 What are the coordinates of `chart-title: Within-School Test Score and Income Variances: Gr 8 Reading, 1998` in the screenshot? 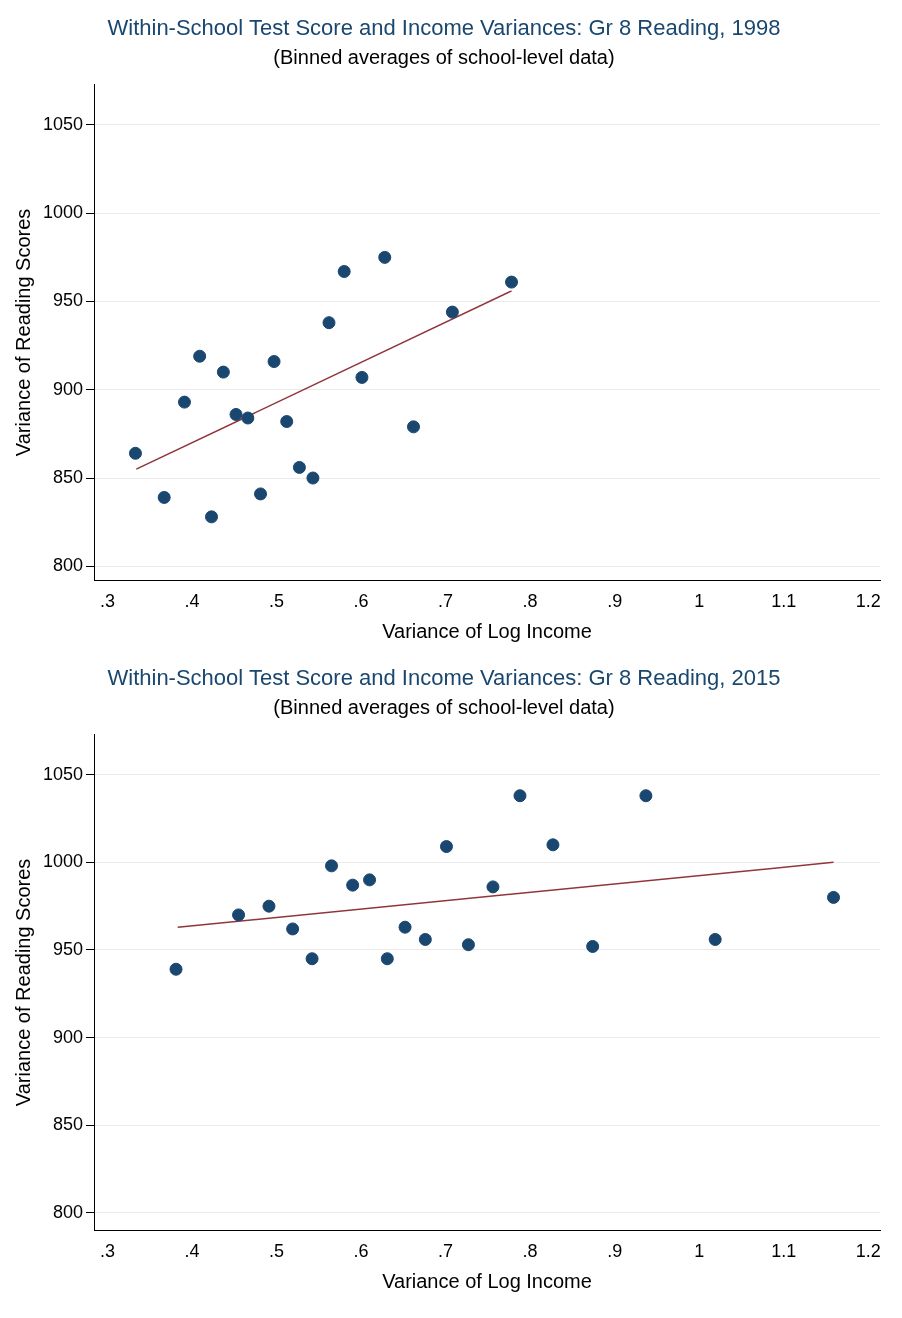 It's located at (444, 28).